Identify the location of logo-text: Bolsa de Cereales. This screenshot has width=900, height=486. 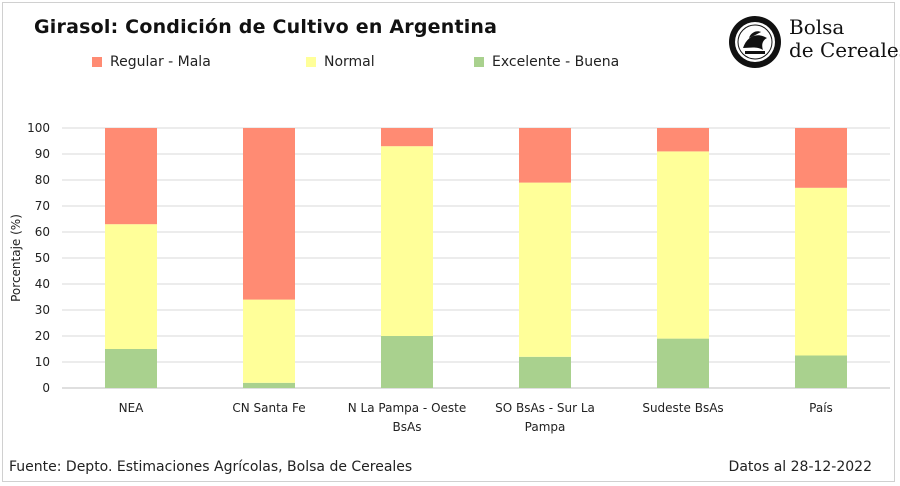
(844, 39).